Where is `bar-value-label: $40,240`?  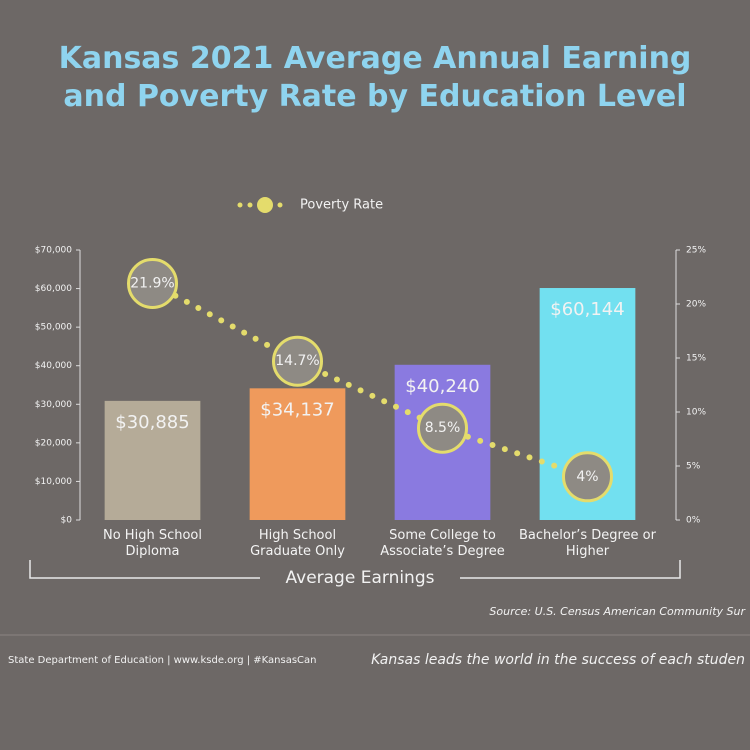 bar-value-label: $40,240 is located at coordinates (442, 386).